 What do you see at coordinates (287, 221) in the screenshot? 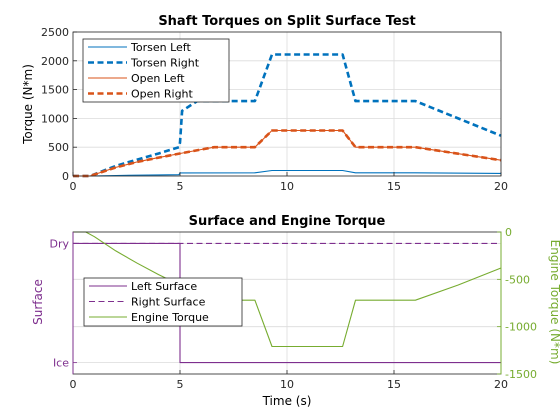
I see `chart-title: Surface and Engine Torque` at bounding box center [287, 221].